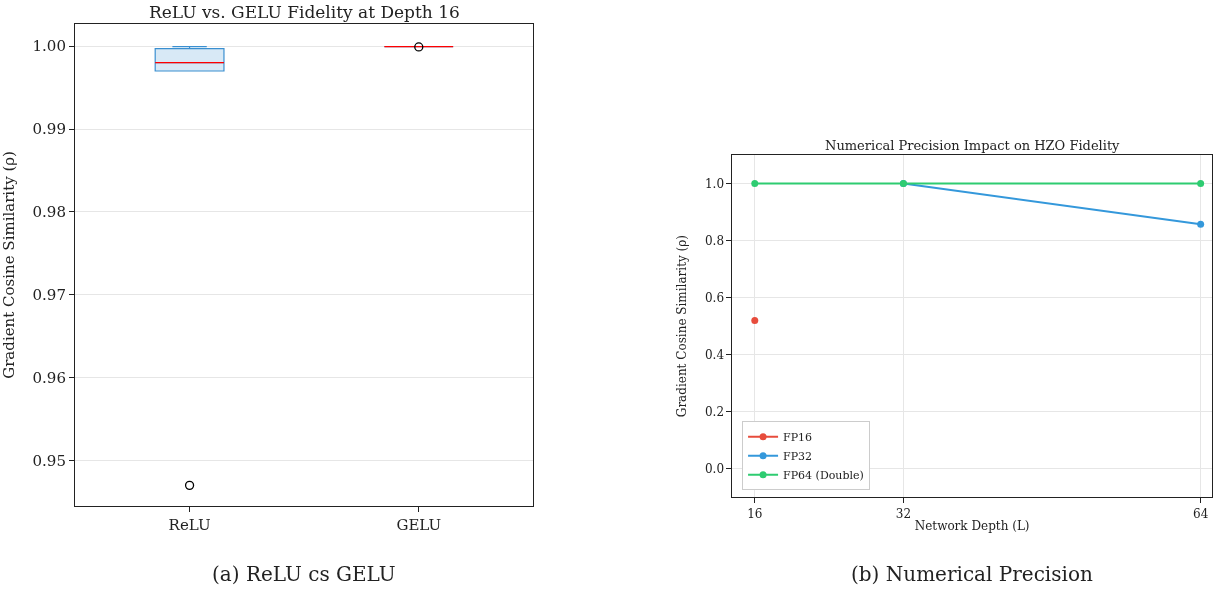 This screenshot has width=1229, height=594. I want to click on y-tick-label: 0.98, so click(49, 212).